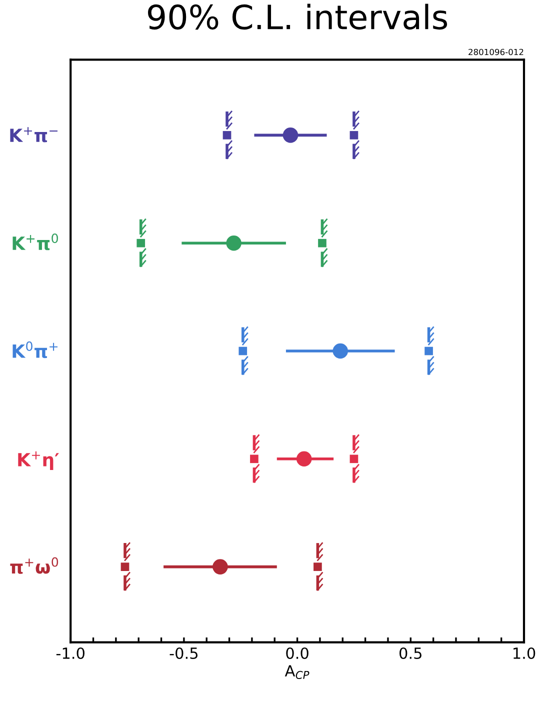  I want to click on y-tick-label: π$^{+}$ω$^{0}$, so click(34, 565).